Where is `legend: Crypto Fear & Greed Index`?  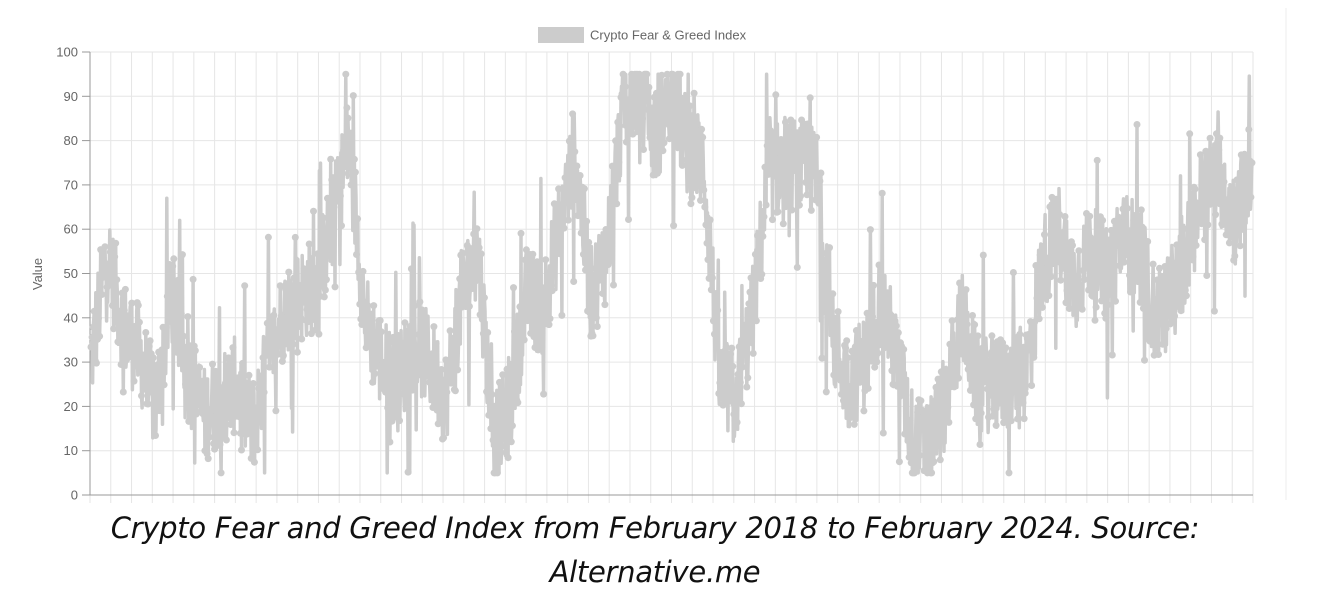 legend: Crypto Fear & Greed Index is located at coordinates (642, 35).